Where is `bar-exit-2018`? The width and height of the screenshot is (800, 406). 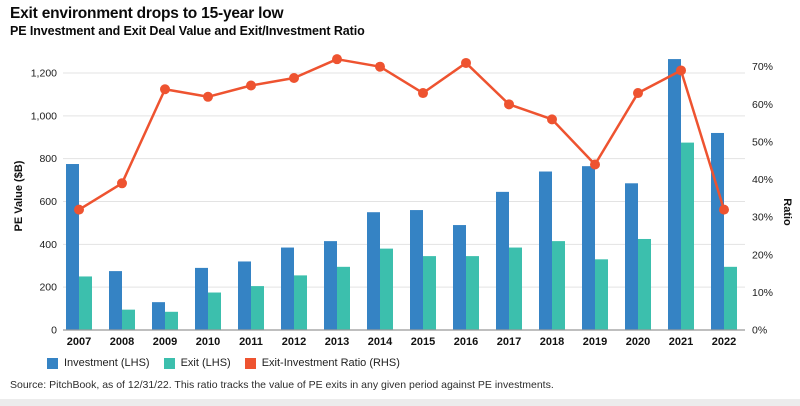 bar-exit-2018 is located at coordinates (558, 285).